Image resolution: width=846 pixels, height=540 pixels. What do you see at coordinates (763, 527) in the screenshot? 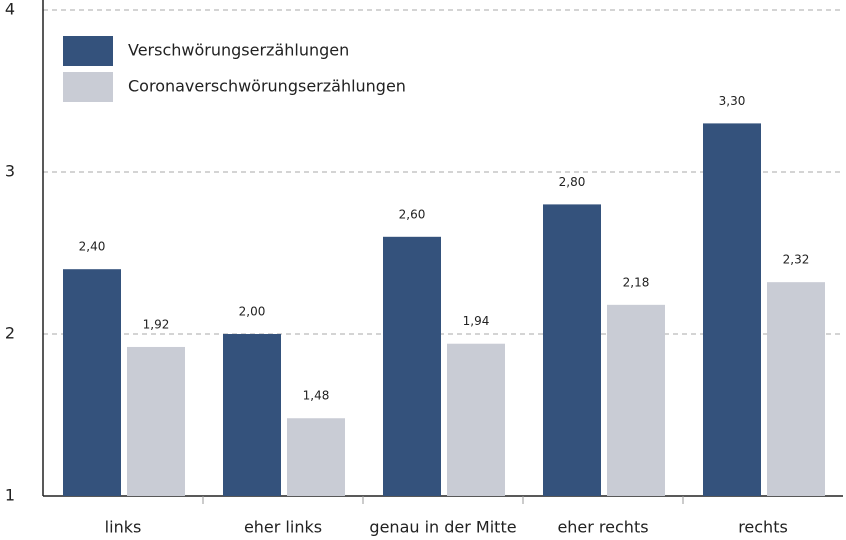
I see `x-tick-label: rechts` at bounding box center [763, 527].